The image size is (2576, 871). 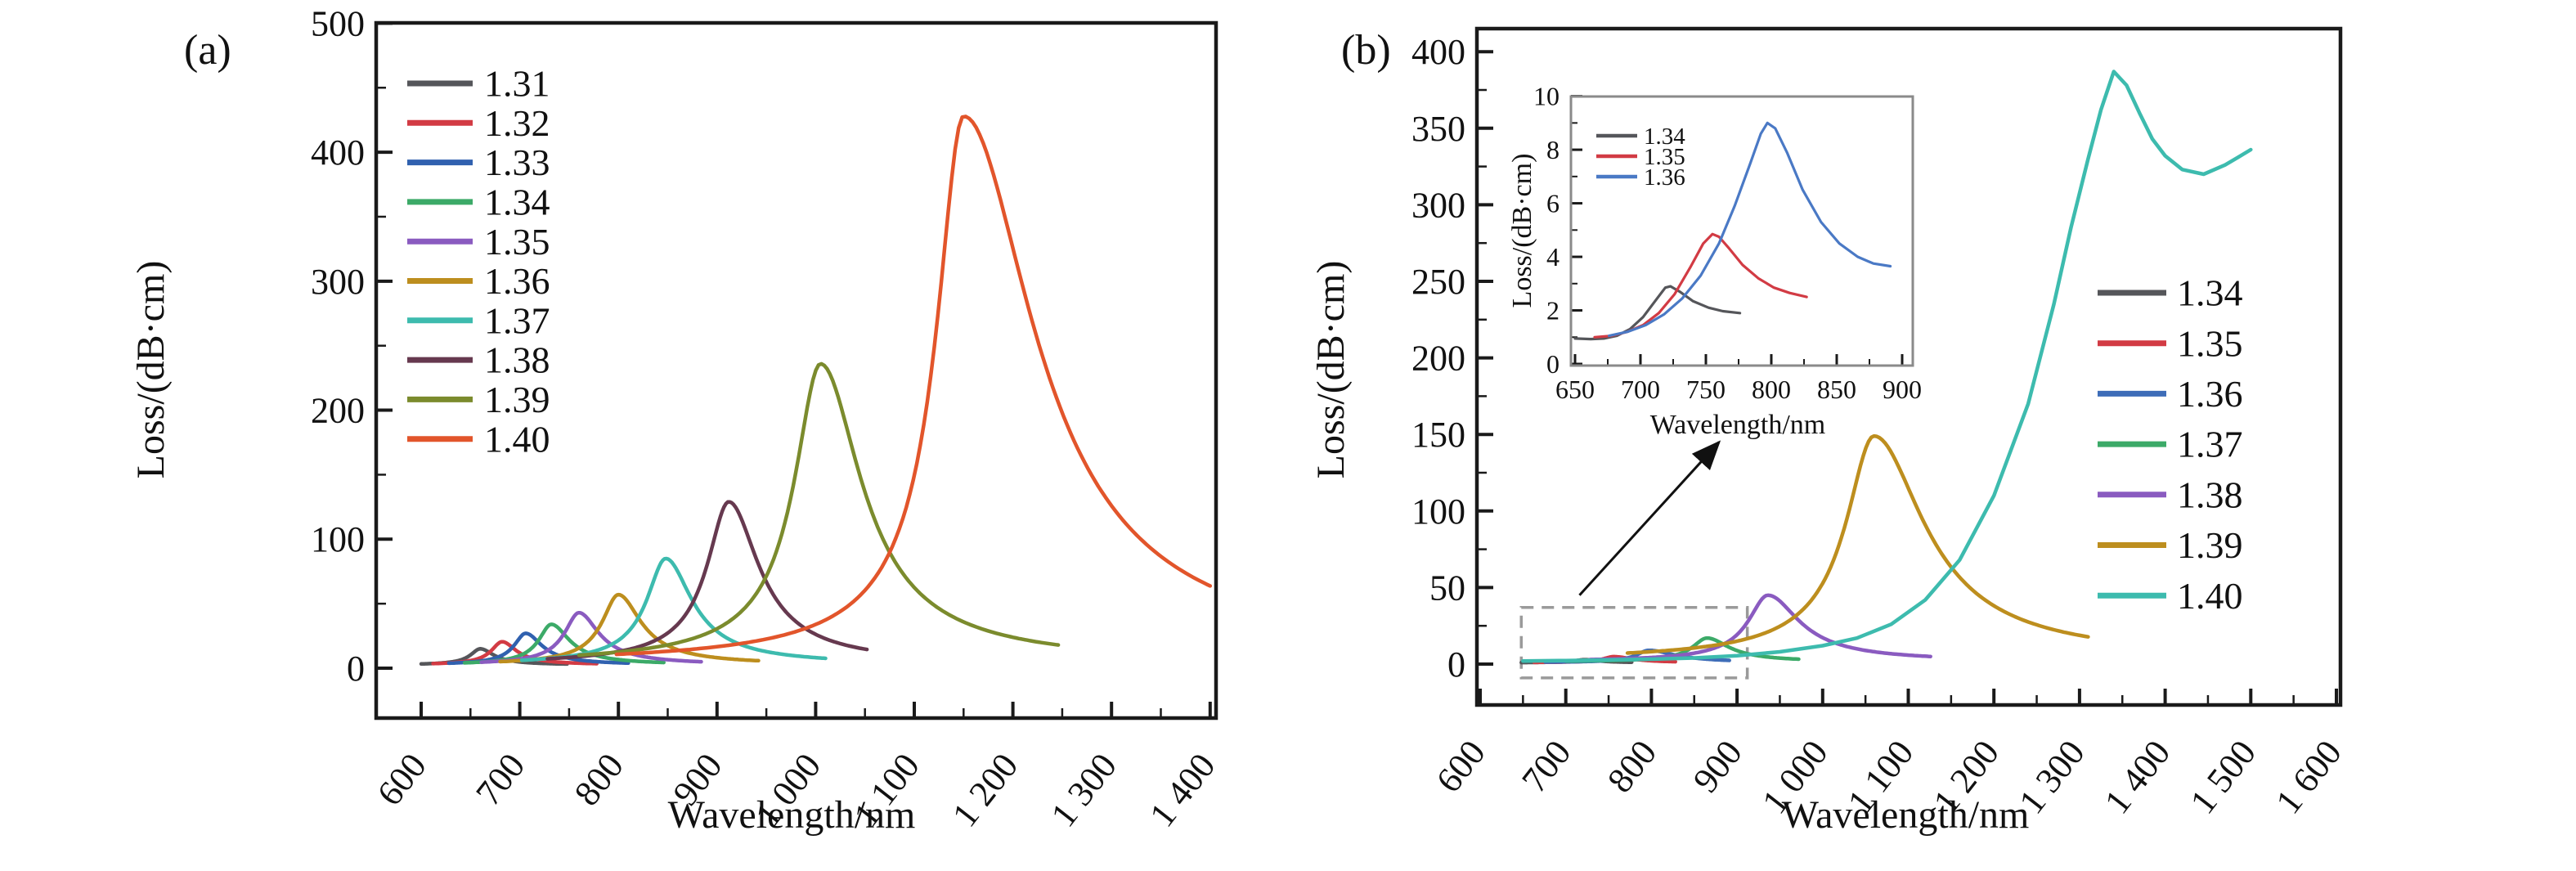 What do you see at coordinates (1553, 310) in the screenshot?
I see `y-tick-label: 2` at bounding box center [1553, 310].